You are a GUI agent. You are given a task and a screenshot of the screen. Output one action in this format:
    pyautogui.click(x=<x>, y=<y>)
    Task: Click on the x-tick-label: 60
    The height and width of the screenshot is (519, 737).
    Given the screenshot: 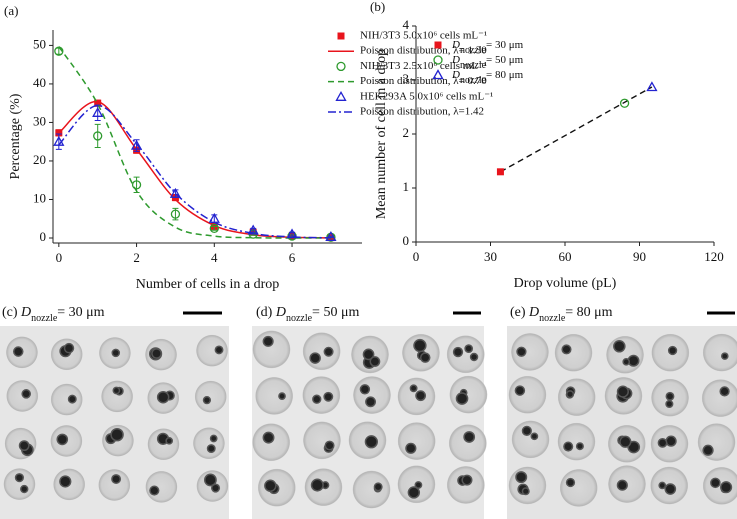 What is the action you would take?
    pyautogui.click(x=565, y=256)
    